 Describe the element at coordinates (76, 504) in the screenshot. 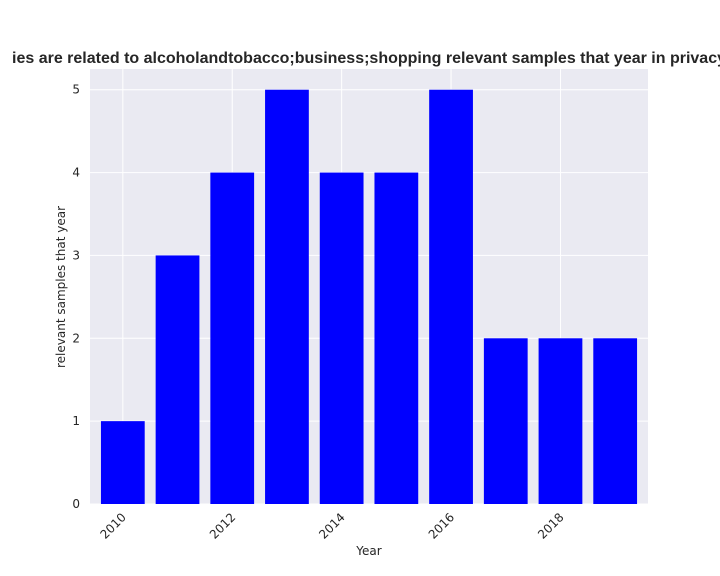

I see `y-tick-label: 0` at that location.